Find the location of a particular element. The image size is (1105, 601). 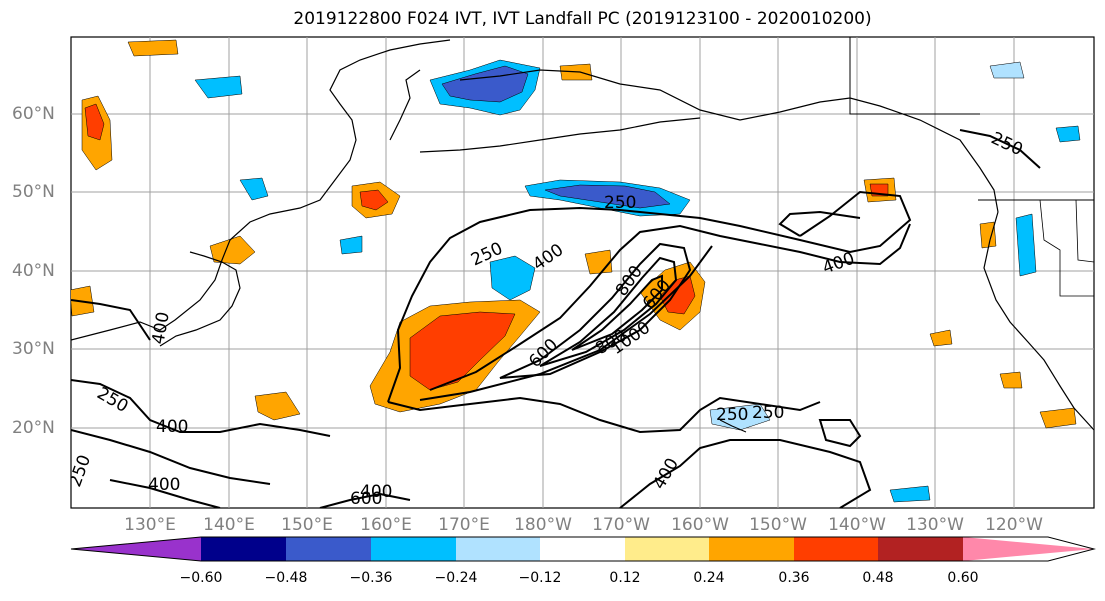

lon-label-120w: 120°W is located at coordinates (1014, 525).